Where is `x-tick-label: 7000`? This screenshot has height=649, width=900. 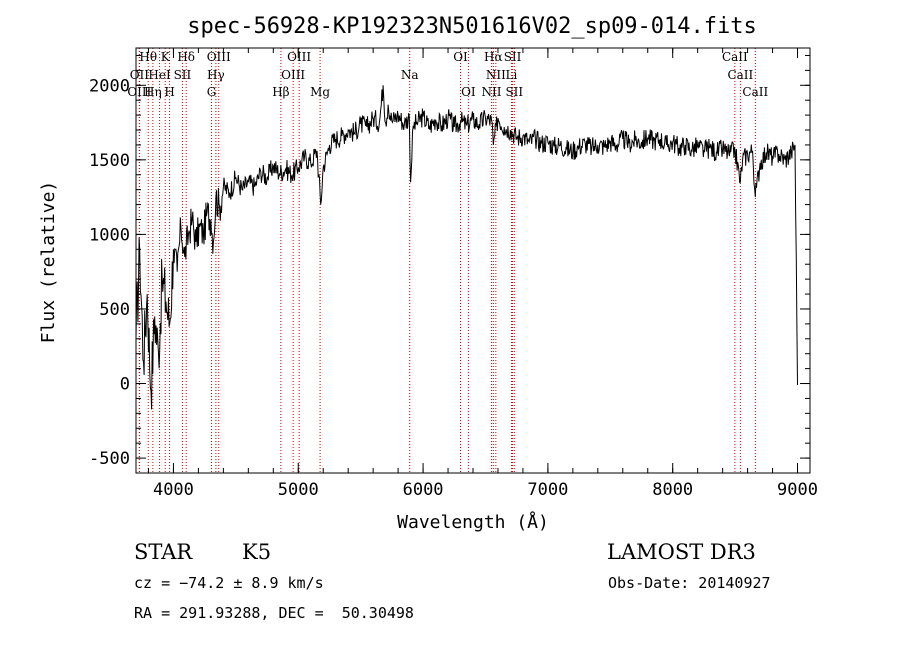
x-tick-label: 7000 is located at coordinates (547, 490).